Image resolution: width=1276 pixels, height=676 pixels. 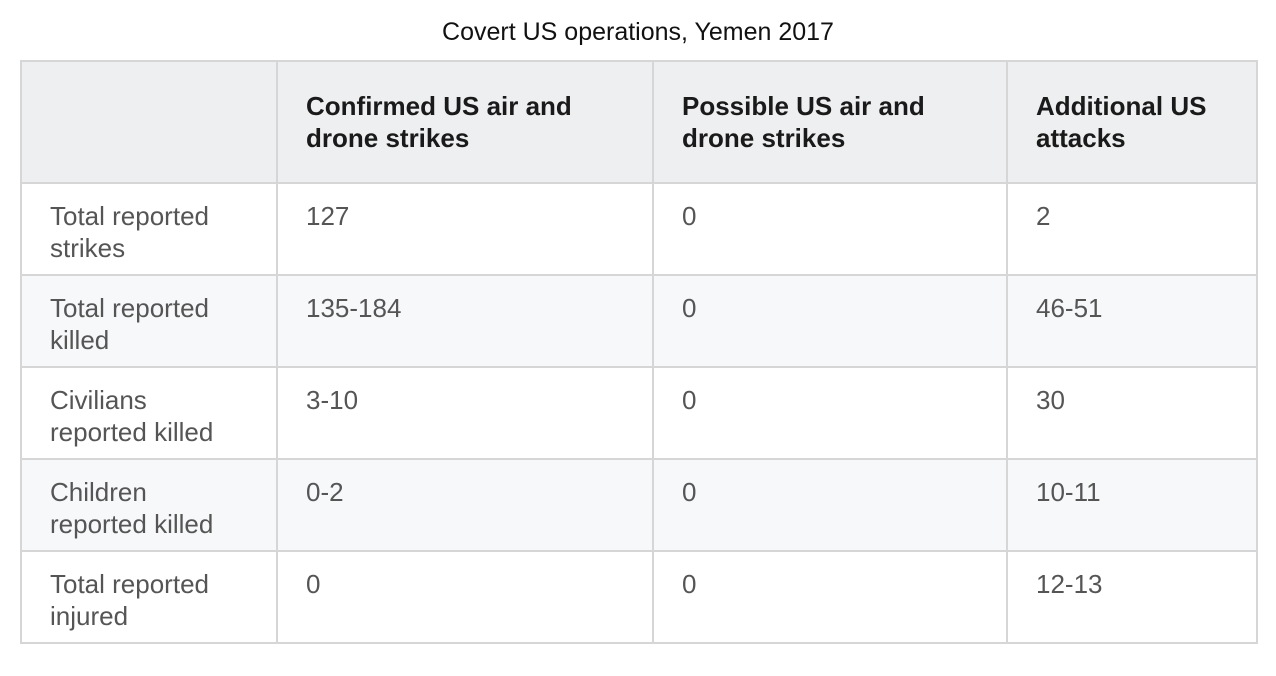 I want to click on header-confirmed-strikes: Confirmed US air and drone strikes, so click(x=465, y=122).